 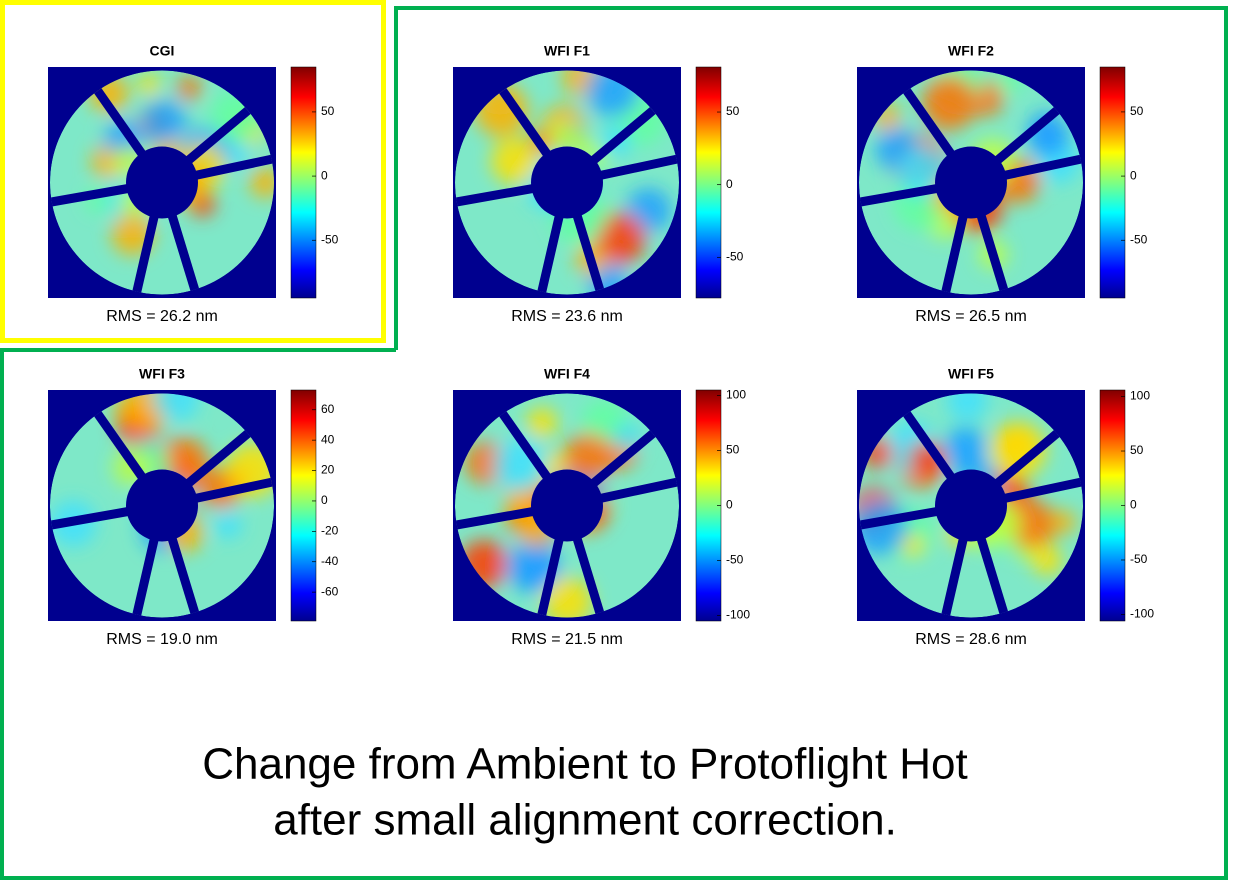 I want to click on colorbar-tick-label: 60, so click(x=328, y=409).